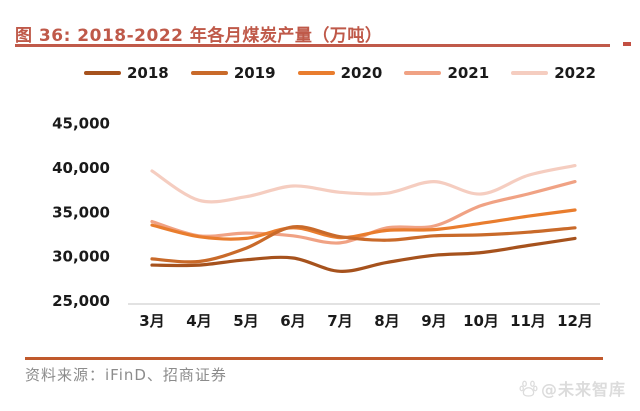 The height and width of the screenshot is (411, 640). I want to click on source-text: 资料来源：iFinD、招商证券, so click(126, 375).